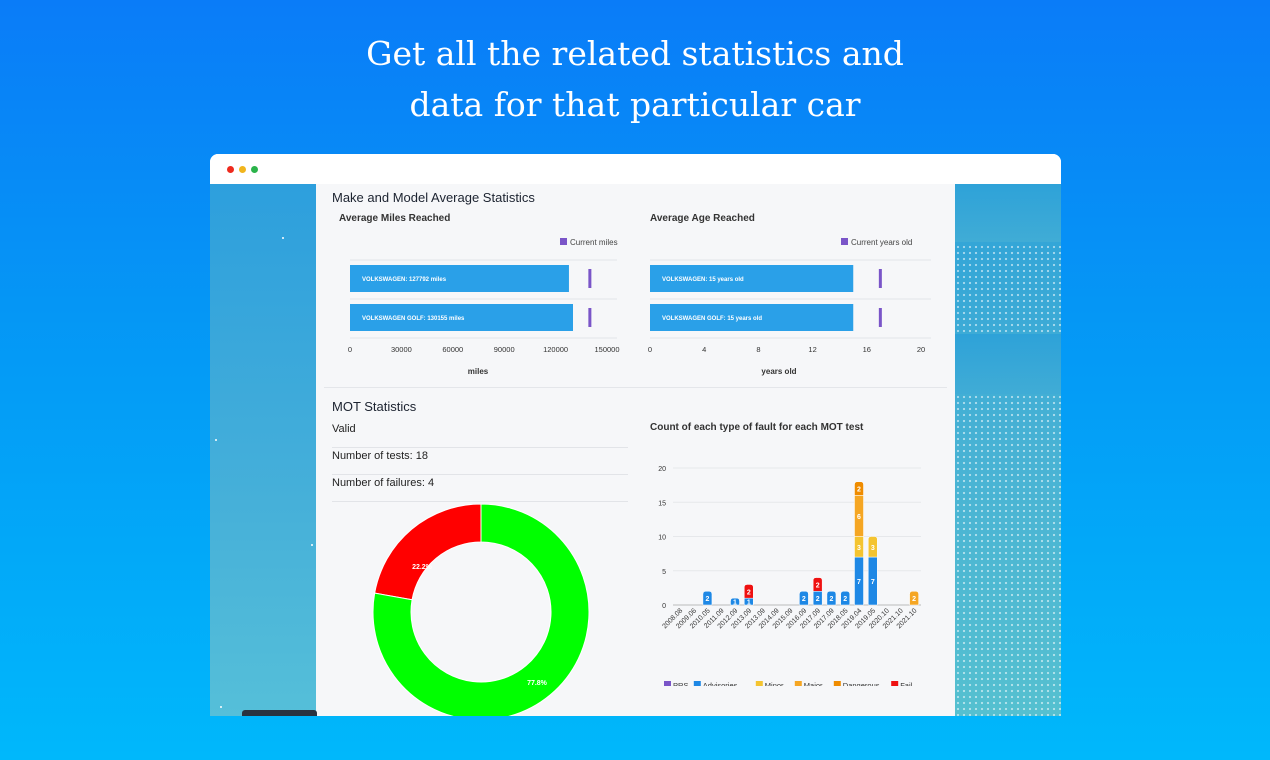  I want to click on fault-bar-segment-minor, so click(873, 547).